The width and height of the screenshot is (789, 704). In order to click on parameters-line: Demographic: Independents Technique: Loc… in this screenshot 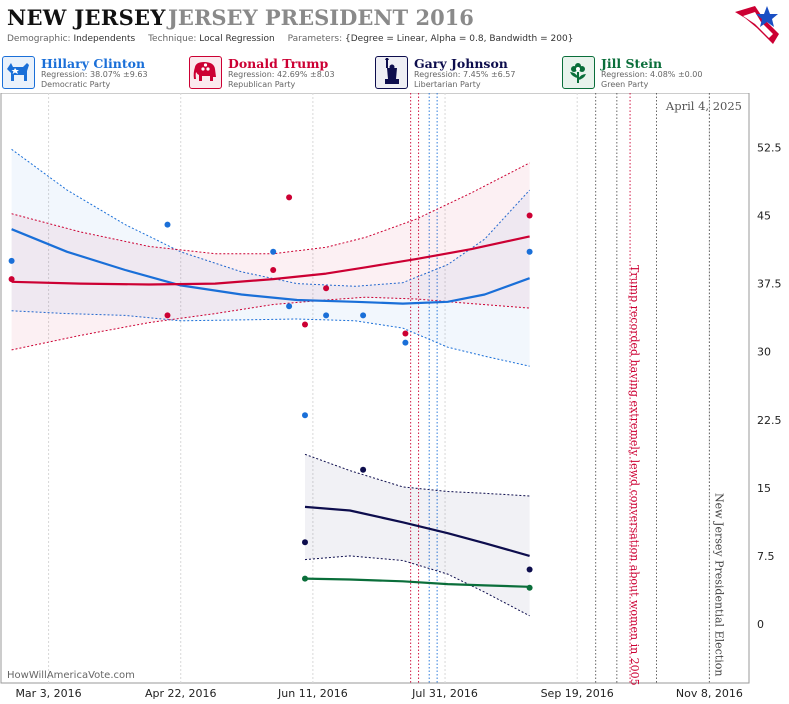, I will do `click(290, 39)`.